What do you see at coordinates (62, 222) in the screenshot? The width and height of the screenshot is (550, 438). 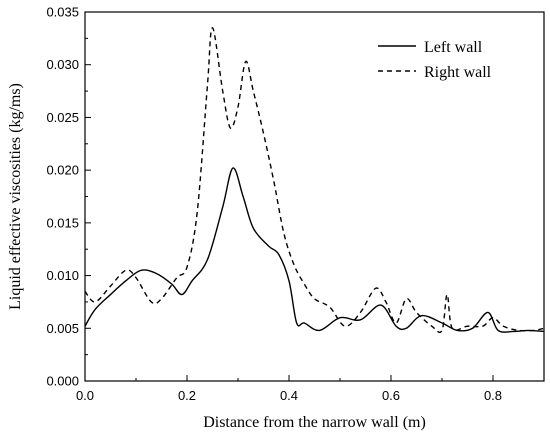 I see `y-tick-label: 0.015` at bounding box center [62, 222].